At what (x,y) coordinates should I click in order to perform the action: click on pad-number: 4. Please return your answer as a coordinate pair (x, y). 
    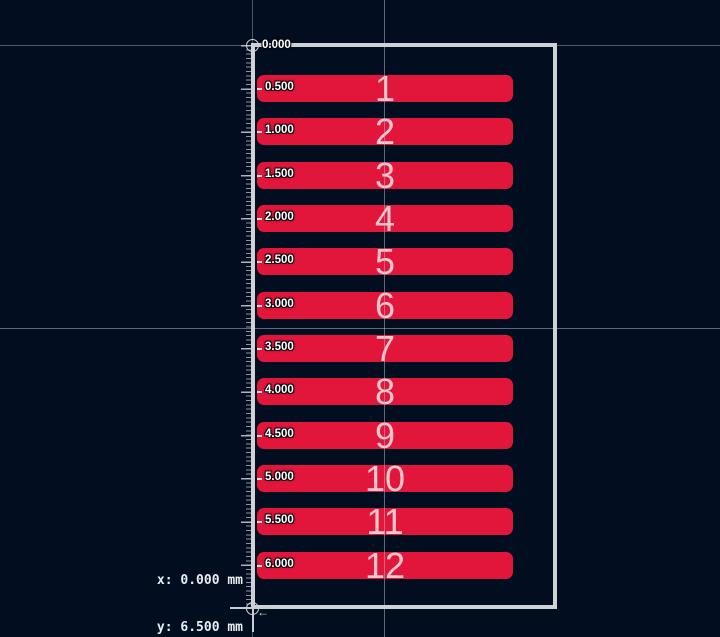
    Looking at the image, I should click on (385, 218).